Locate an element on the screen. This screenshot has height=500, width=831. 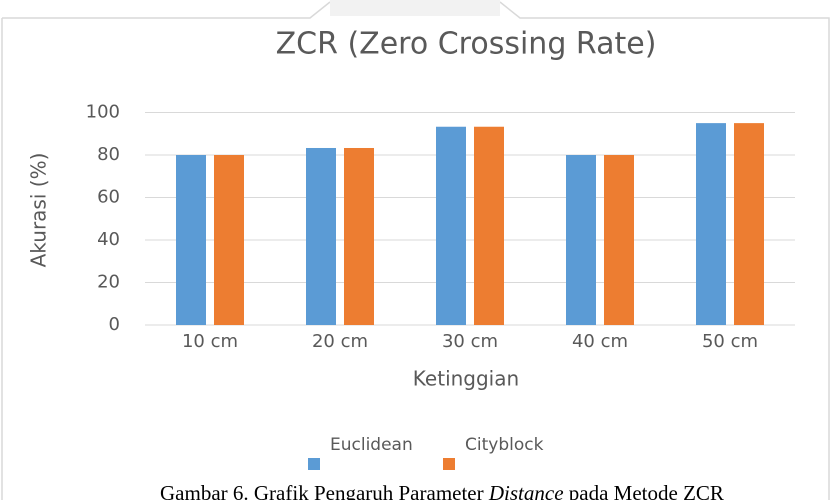
y-tick-label: 80 is located at coordinates (108, 154).